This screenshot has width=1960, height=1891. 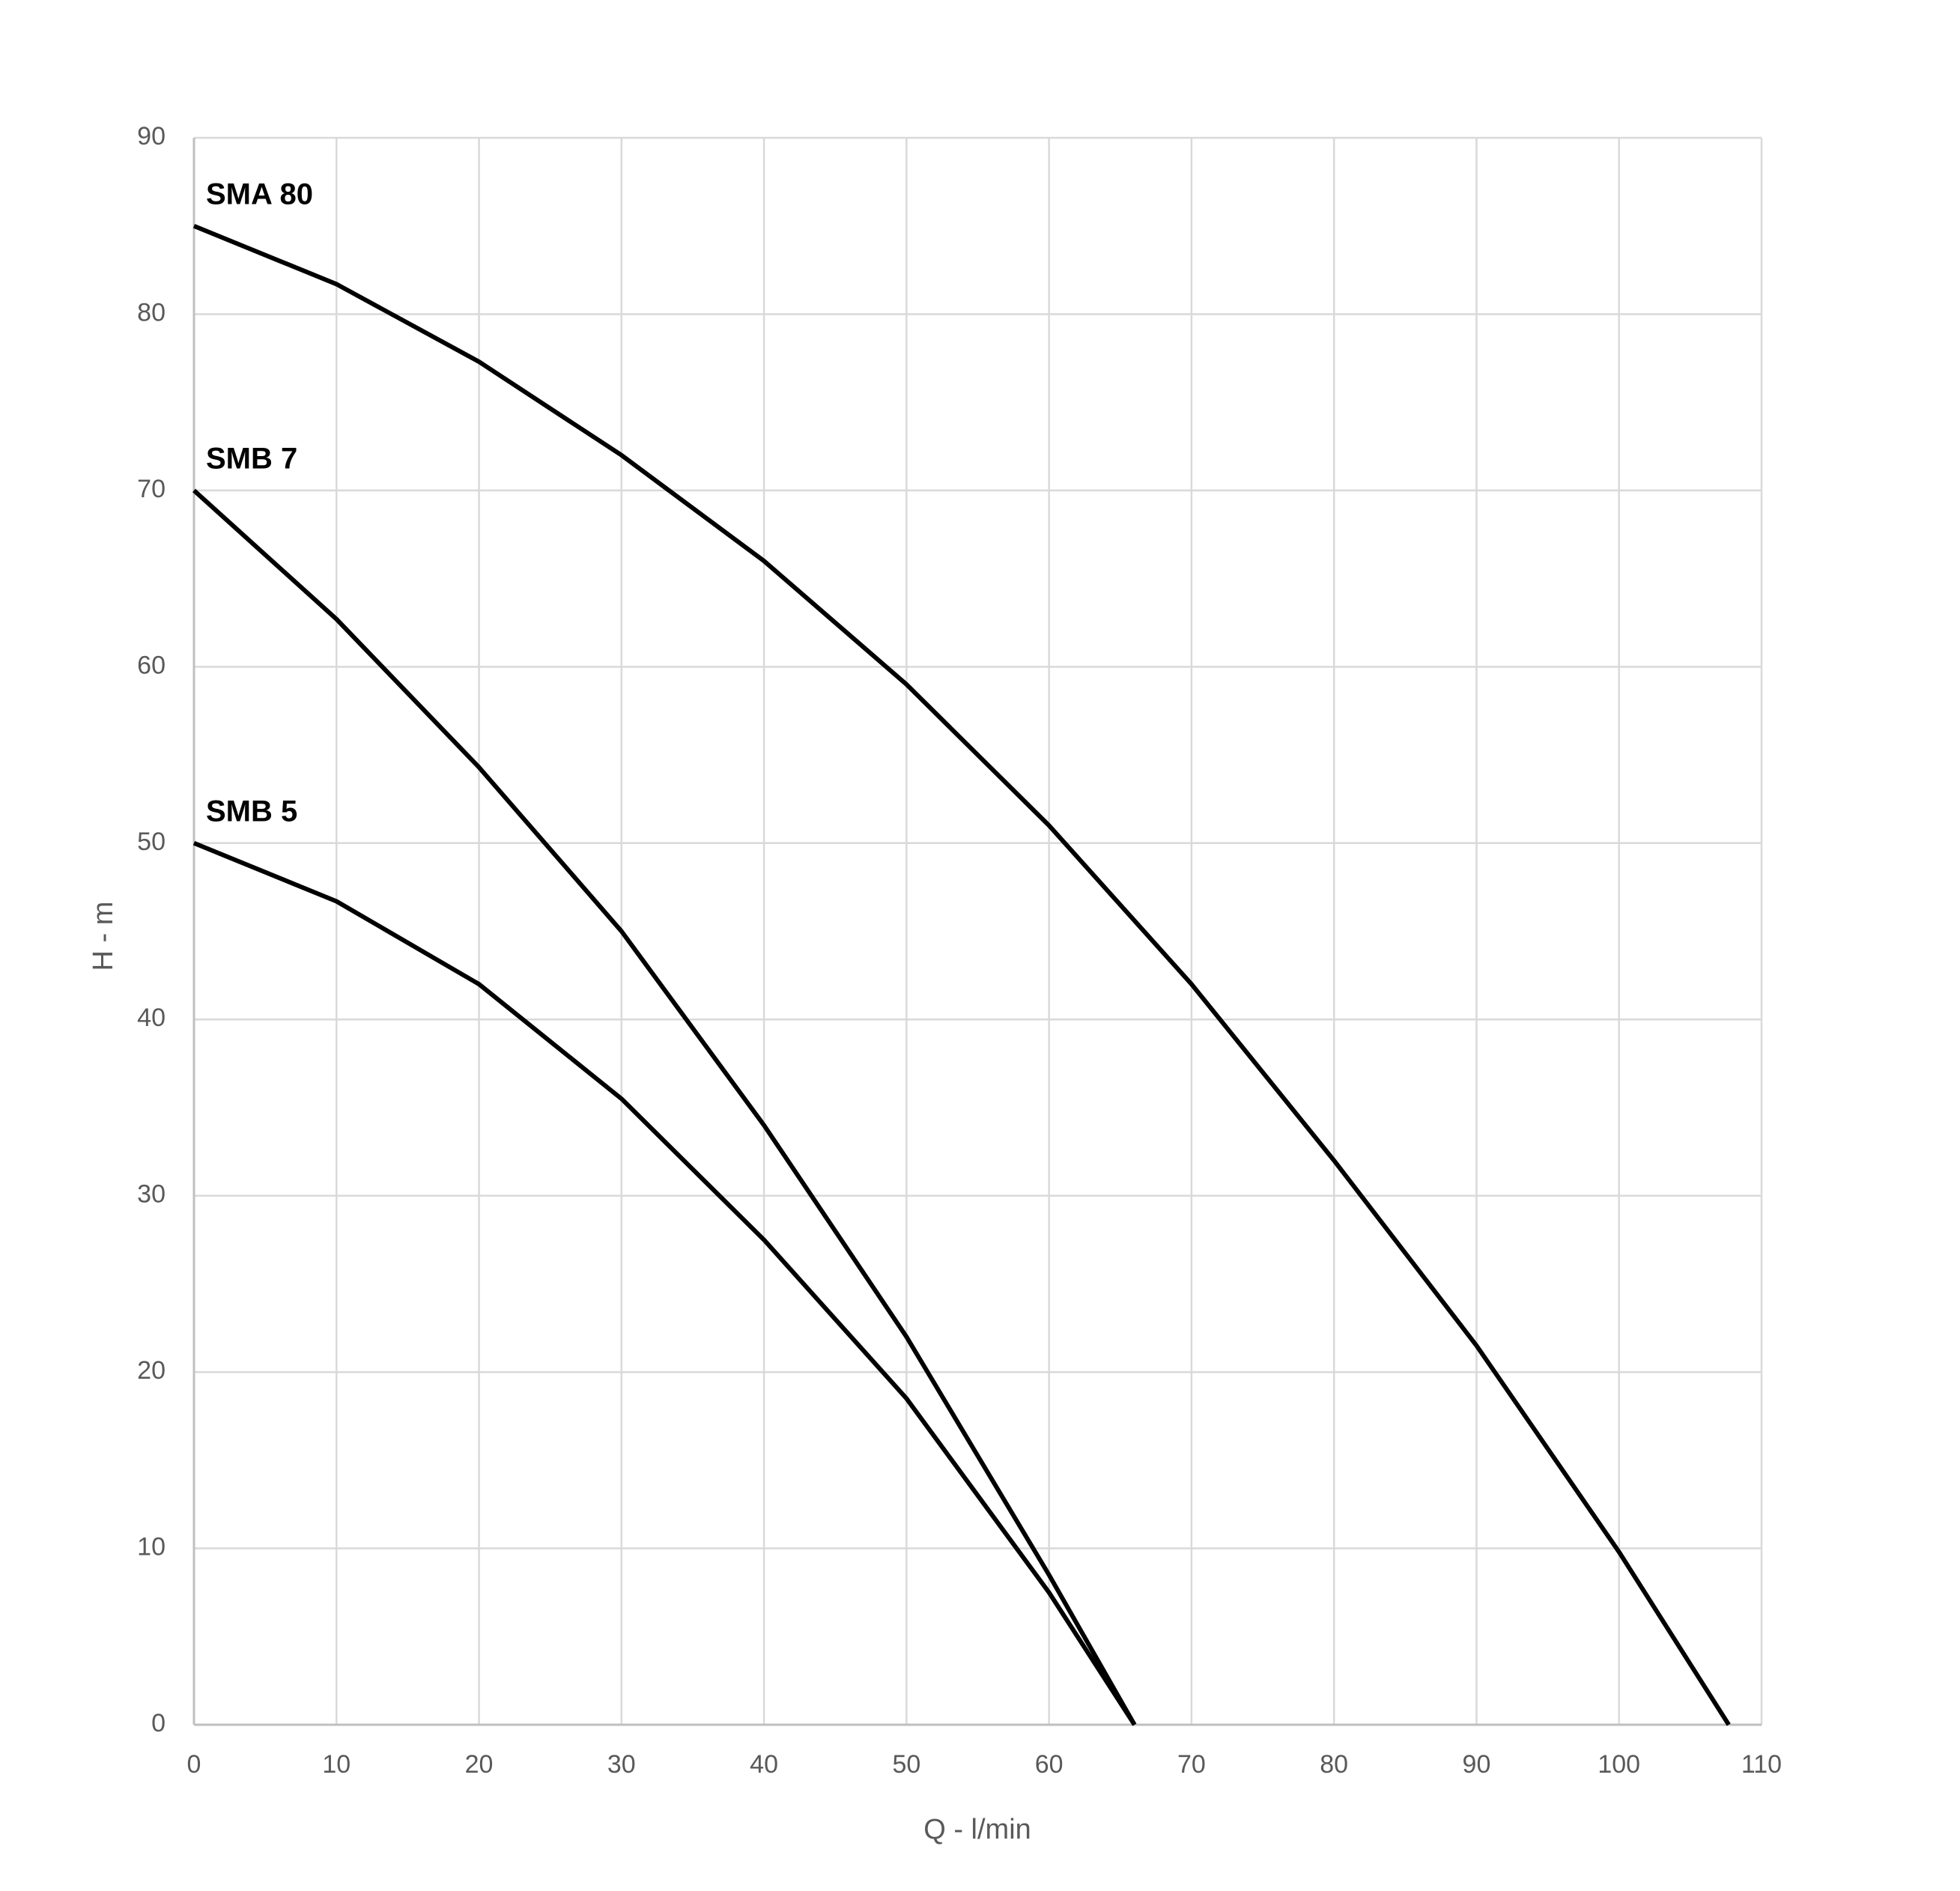 I want to click on y-tick-label: 0, so click(x=159, y=1723).